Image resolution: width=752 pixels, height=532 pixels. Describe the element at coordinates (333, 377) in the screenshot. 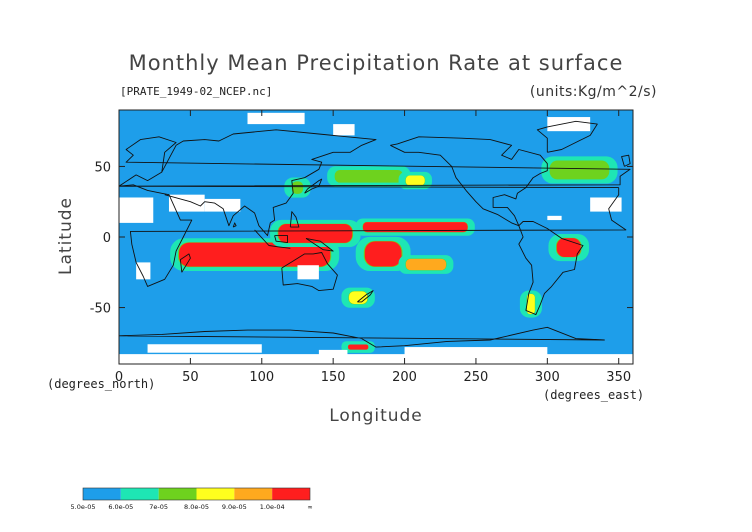

I see `x-tick-label: 150` at that location.